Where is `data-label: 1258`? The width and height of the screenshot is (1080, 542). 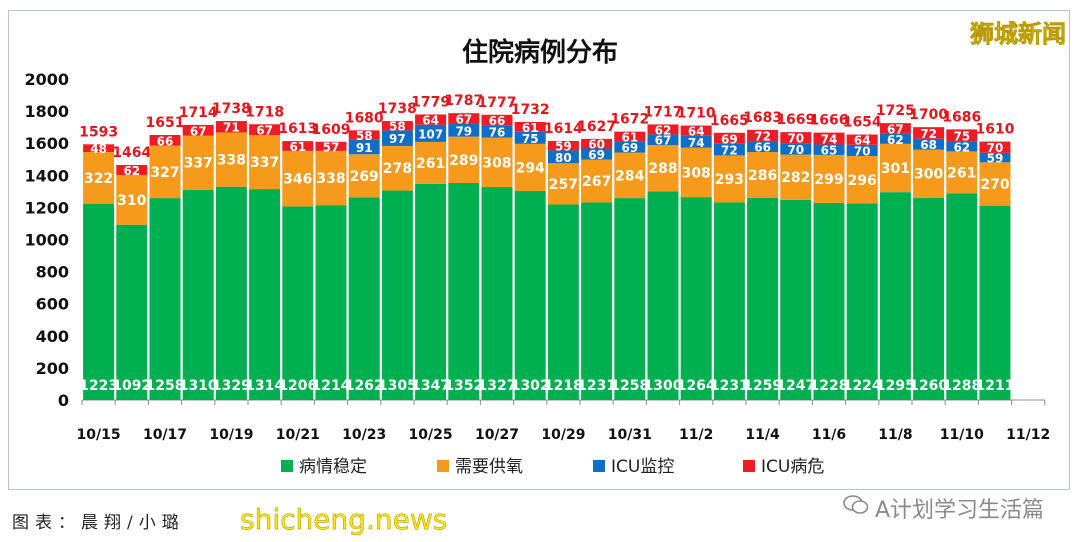 data-label: 1258 is located at coordinates (165, 386).